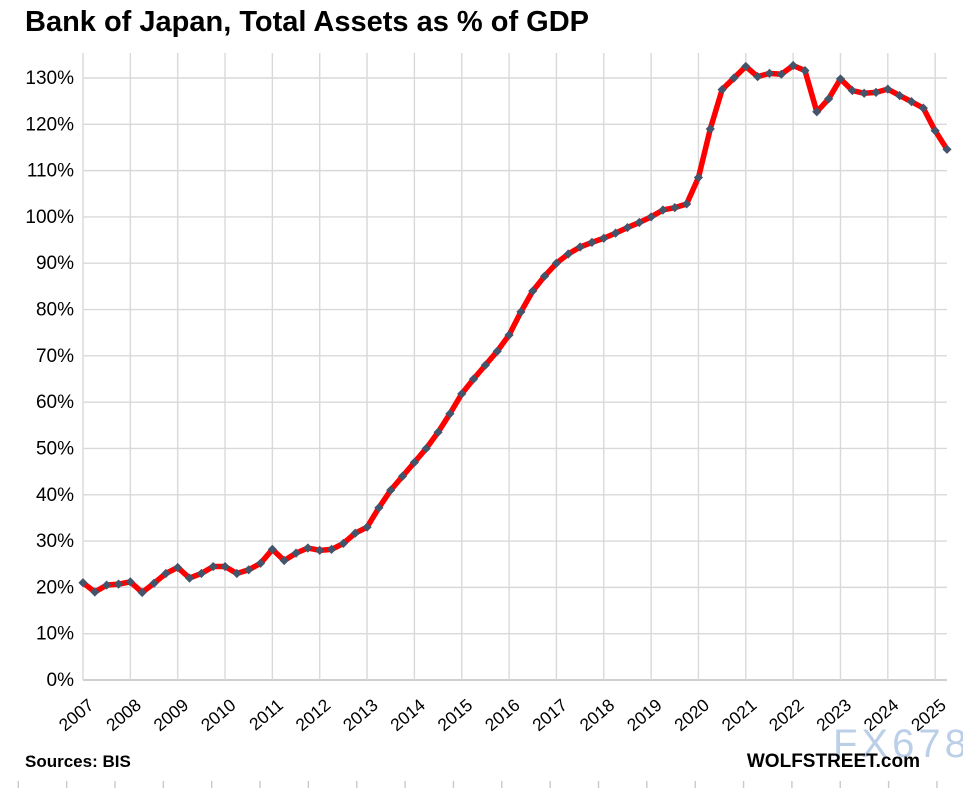 The width and height of the screenshot is (963, 788). I want to click on brand-label: WOLFSTREET.com, so click(833, 761).